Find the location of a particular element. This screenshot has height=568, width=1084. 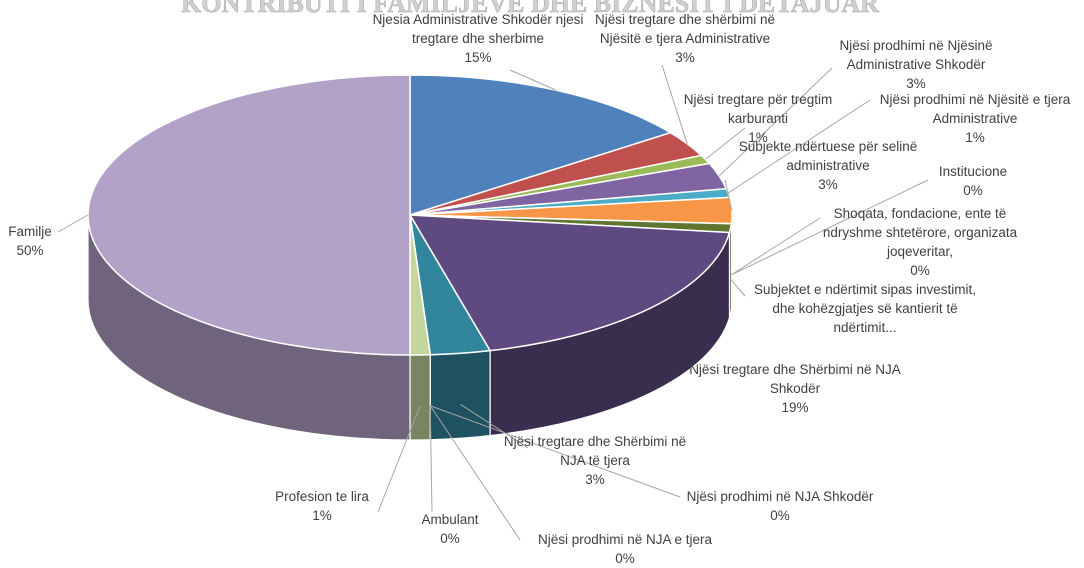

slice-name: Institucione is located at coordinates (973, 171).